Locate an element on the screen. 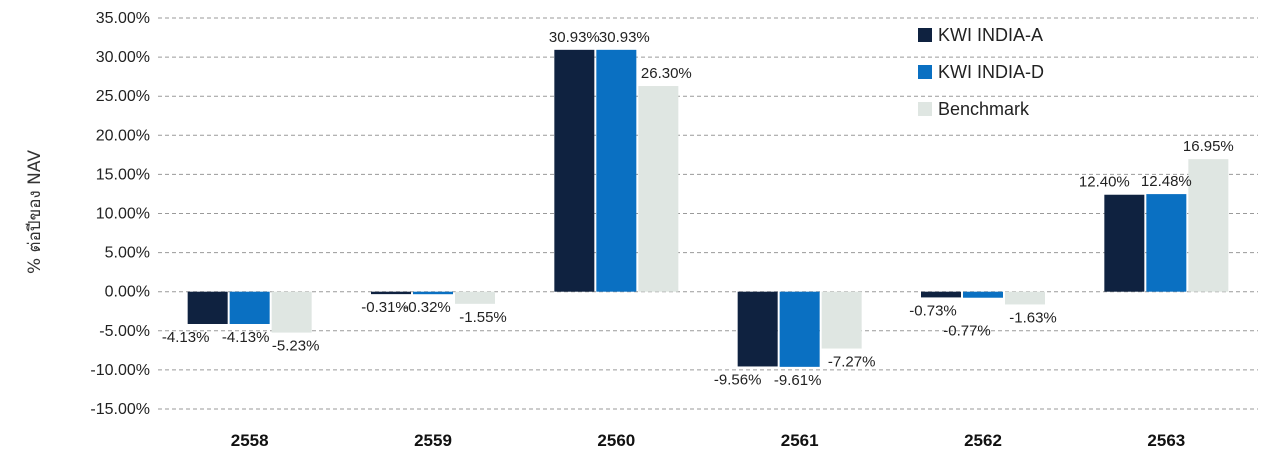 This screenshot has height=459, width=1266. x-category-label: 2559 is located at coordinates (433, 440).